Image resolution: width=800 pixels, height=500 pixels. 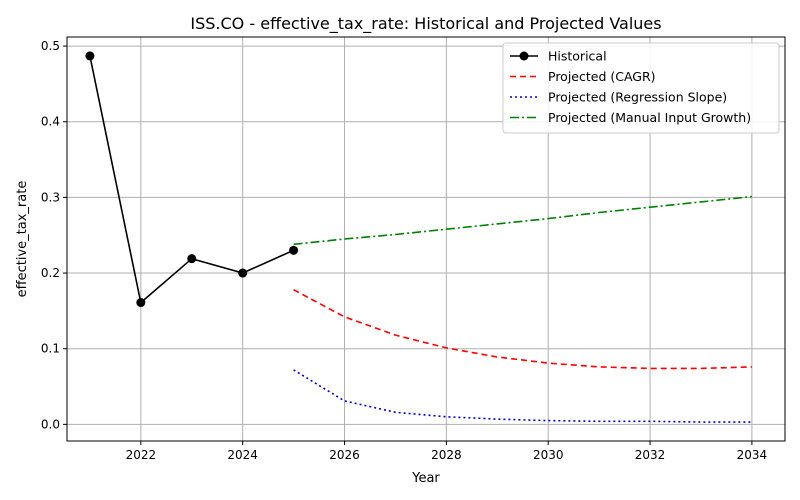 What do you see at coordinates (50, 349) in the screenshot?
I see `y-tick-label: 0.1` at bounding box center [50, 349].